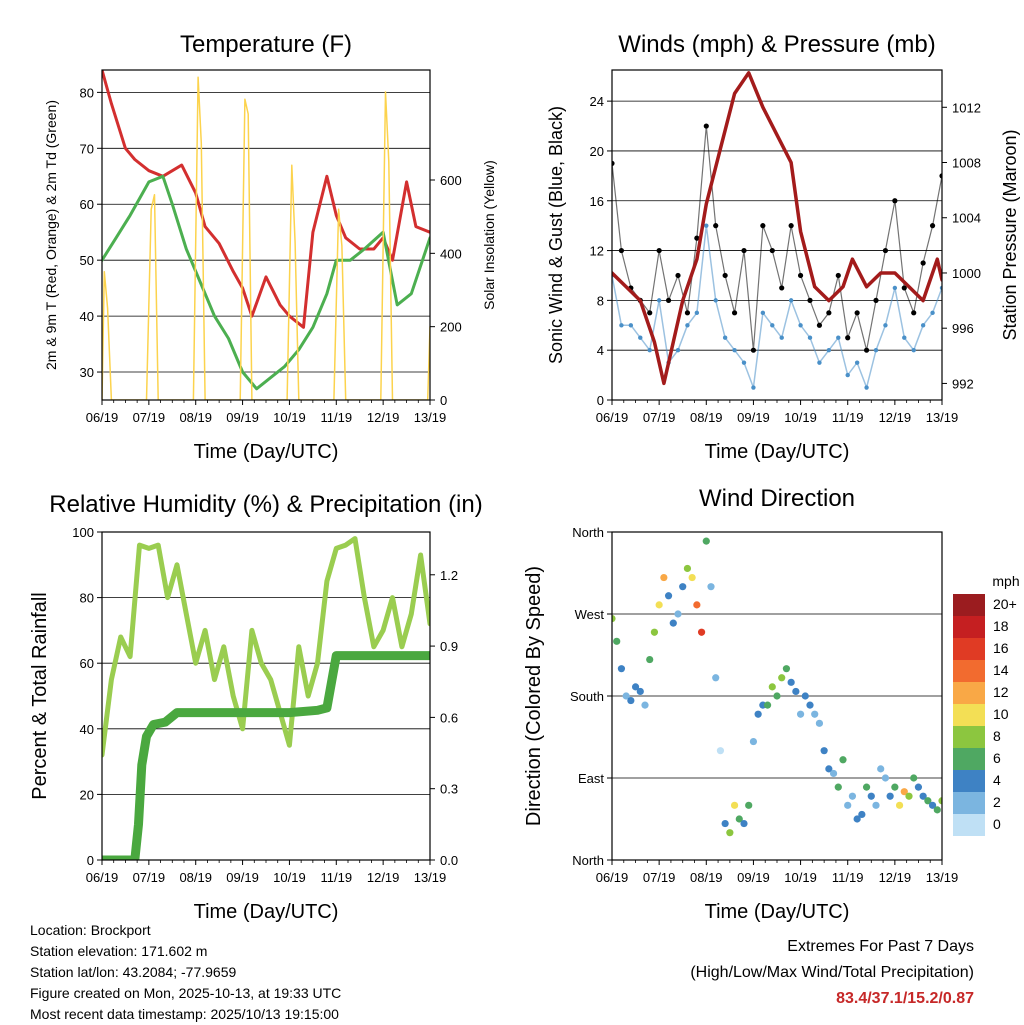 This screenshot has width=1024, height=1025. Describe the element at coordinates (133, 972) in the screenshot. I see `latlon-text: Station lat/lon: 43.2084; -77.9659` at that location.